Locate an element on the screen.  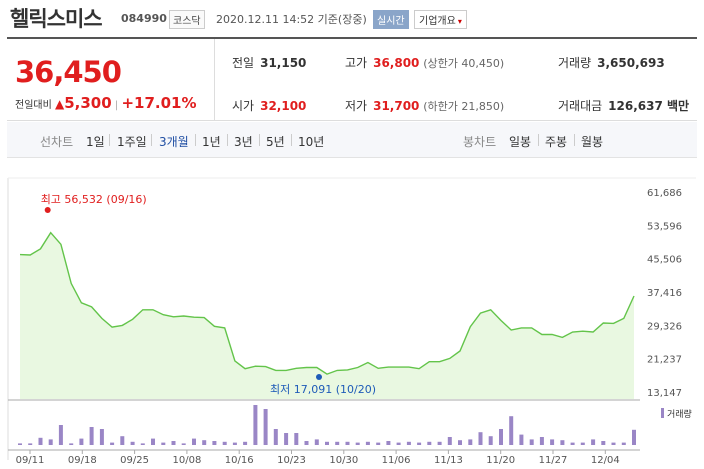
tab-daily: 일봉 is located at coordinates (520, 142).